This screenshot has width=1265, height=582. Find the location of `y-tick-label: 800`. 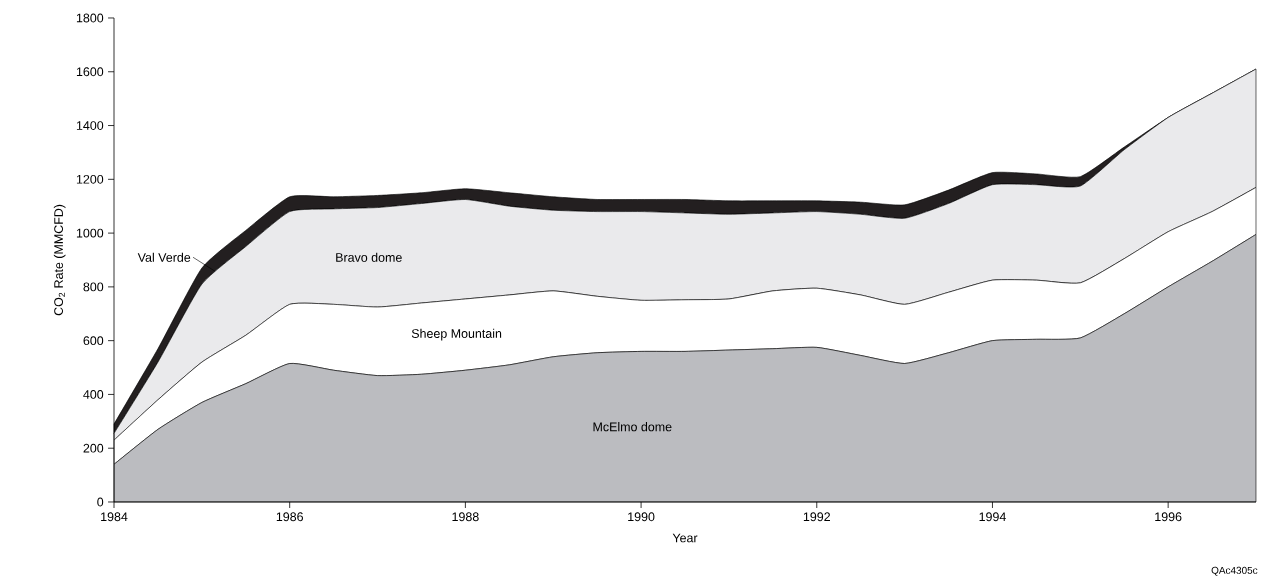

y-tick-label: 800 is located at coordinates (93, 287).